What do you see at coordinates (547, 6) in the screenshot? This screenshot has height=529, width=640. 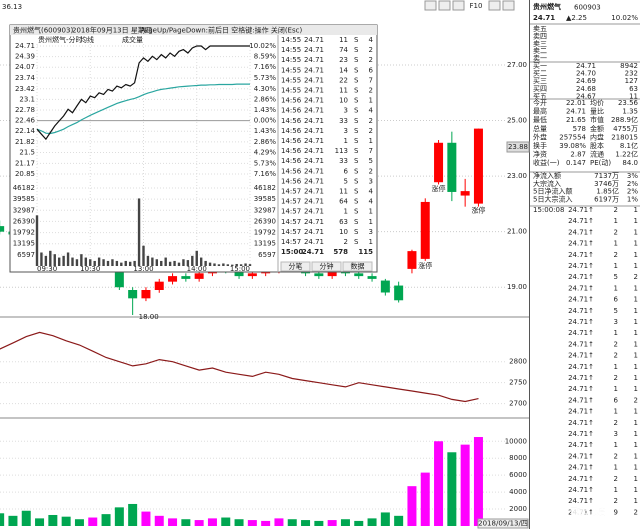 I see `stock-name: 贵州燃气` at bounding box center [547, 6].